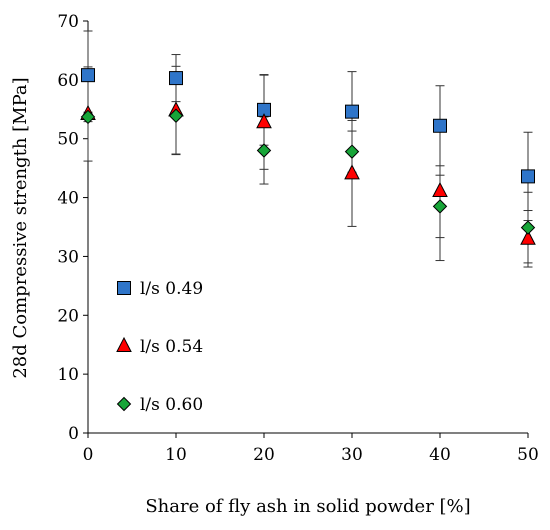 Image resolution: width=550 pixels, height=530 pixels. What do you see at coordinates (68, 316) in the screenshot?
I see `y-tick-label: 20` at bounding box center [68, 316].